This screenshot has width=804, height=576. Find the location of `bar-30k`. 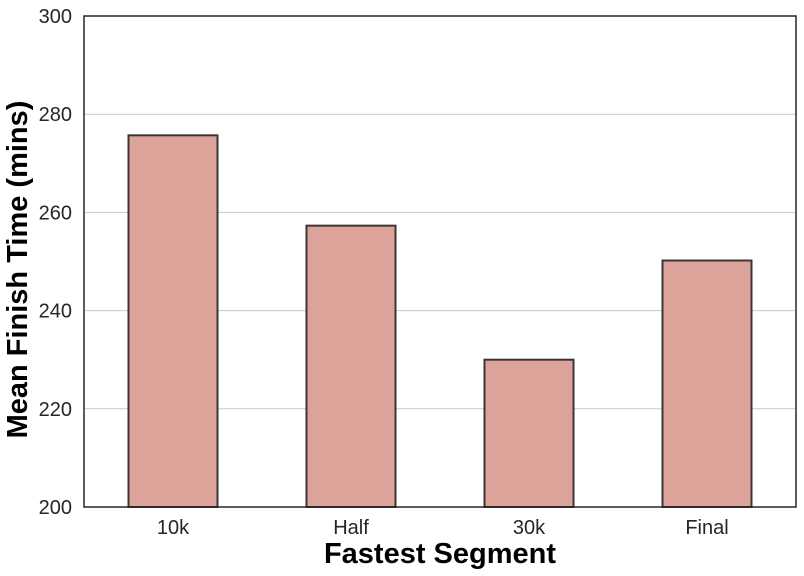

bar-30k is located at coordinates (529, 433).